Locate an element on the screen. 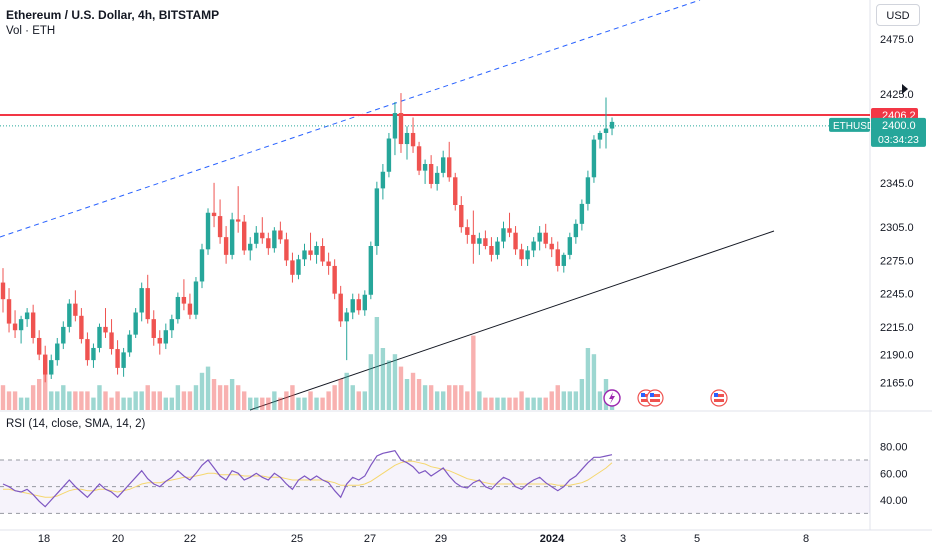 The image size is (932, 555). symbol-title: Ethereum / U.S. Dollar, 4h, BITSTAMP is located at coordinates (113, 15).